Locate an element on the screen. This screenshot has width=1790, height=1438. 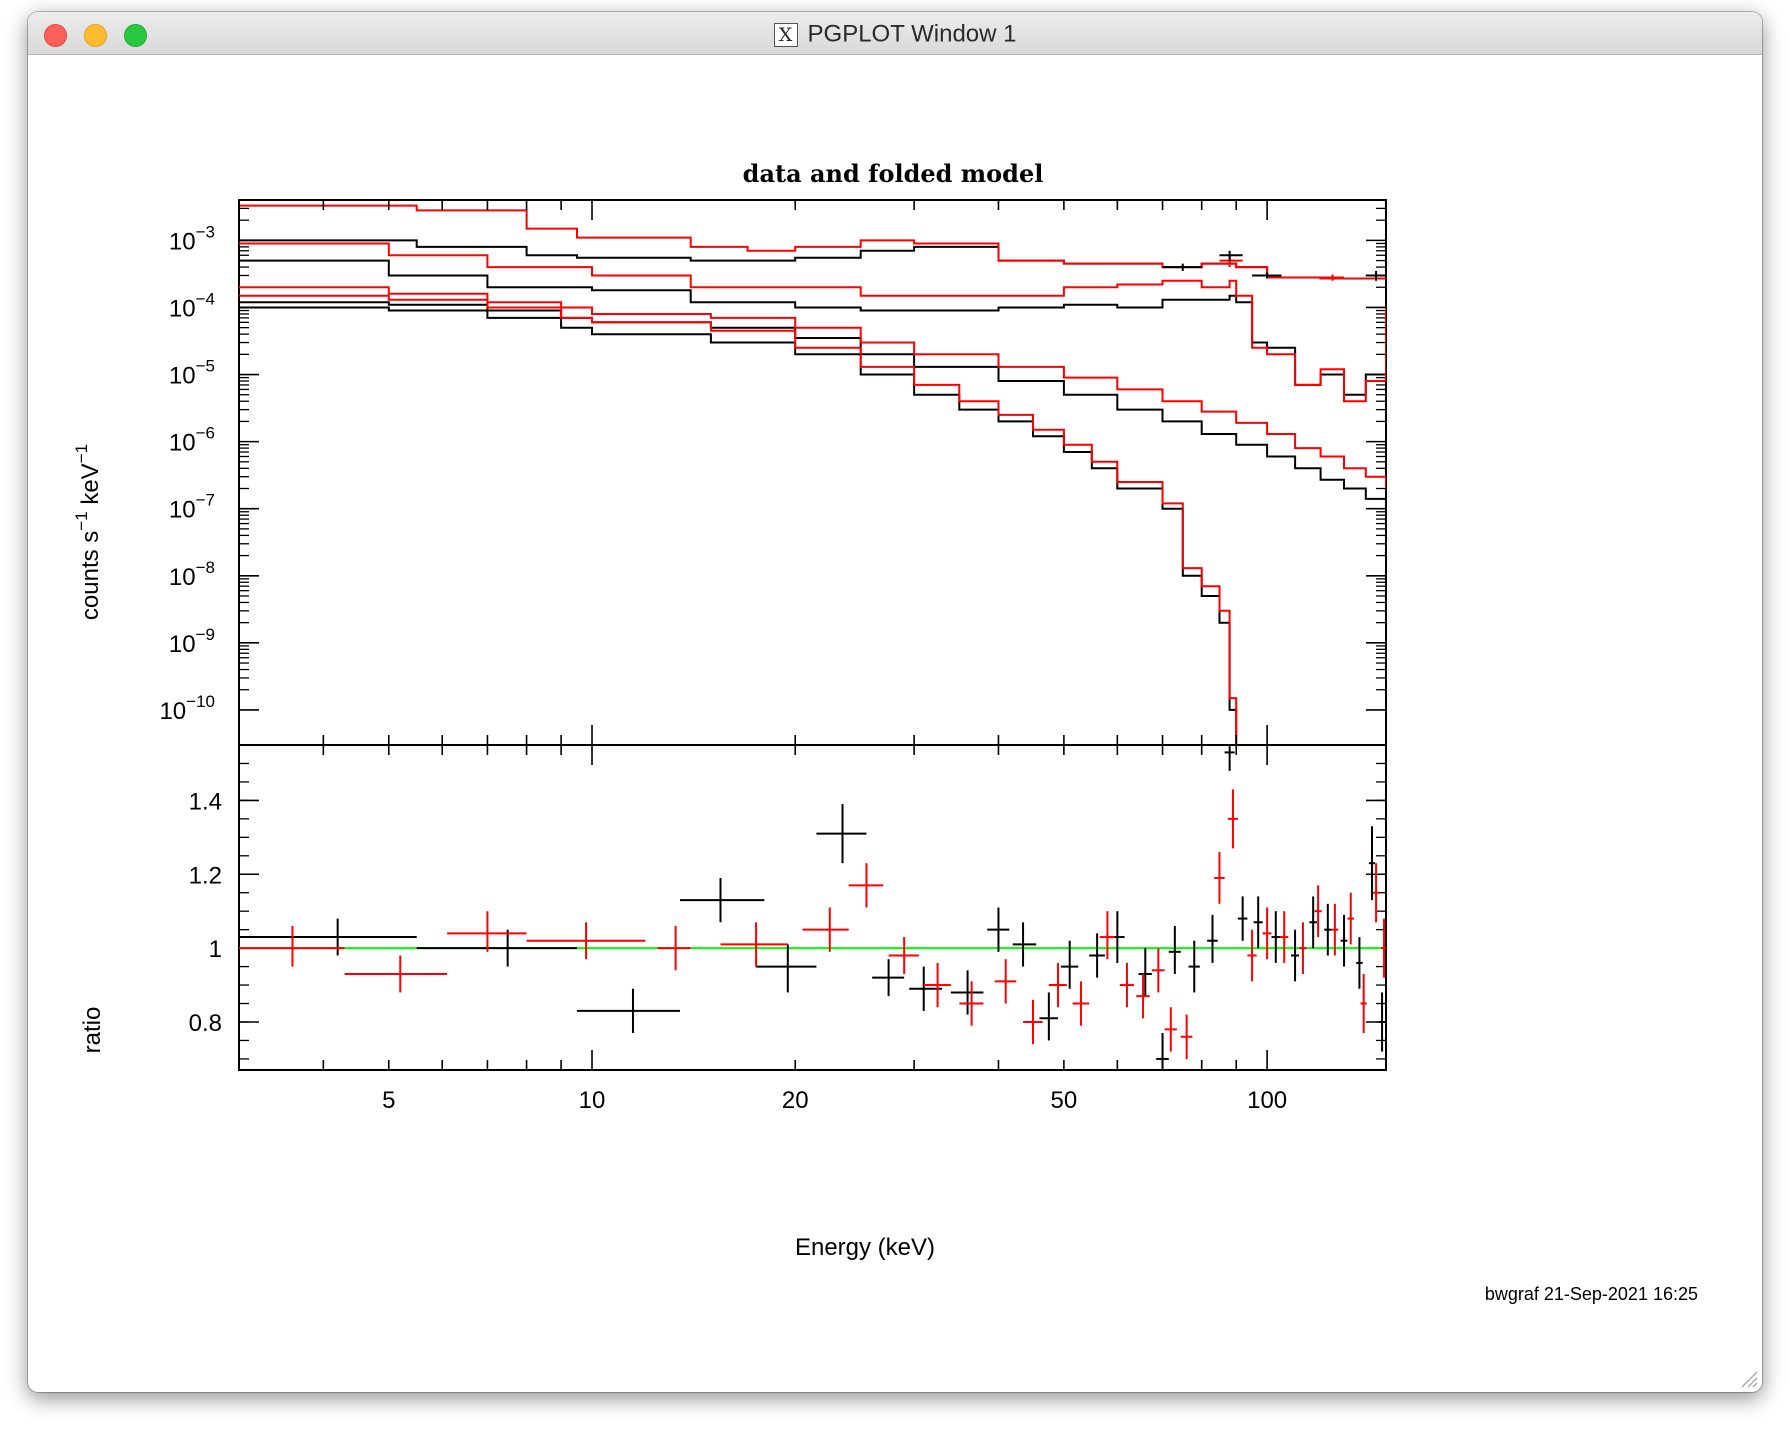
close-button is located at coordinates (55, 35).